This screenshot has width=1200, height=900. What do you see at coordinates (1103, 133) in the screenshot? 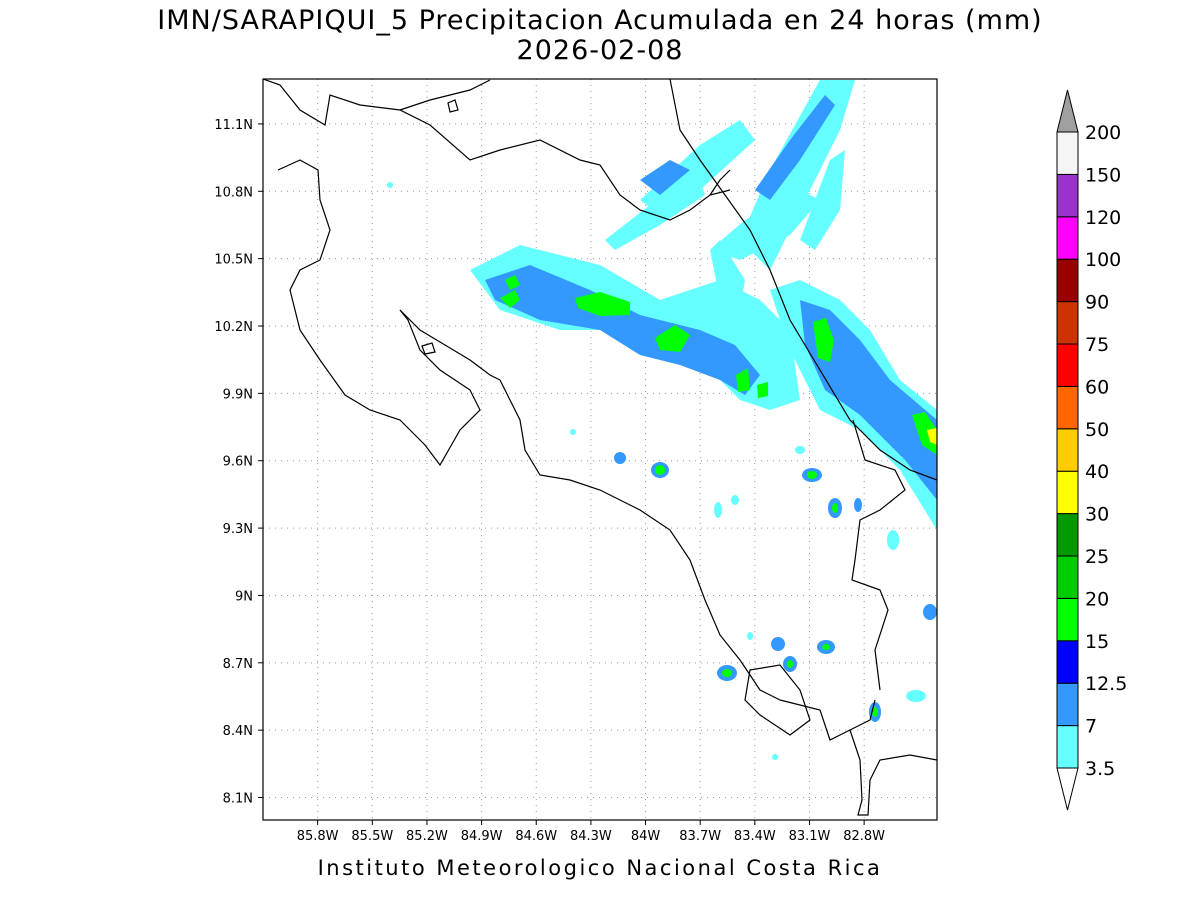
I see `colorbar-label: 200` at bounding box center [1103, 133].